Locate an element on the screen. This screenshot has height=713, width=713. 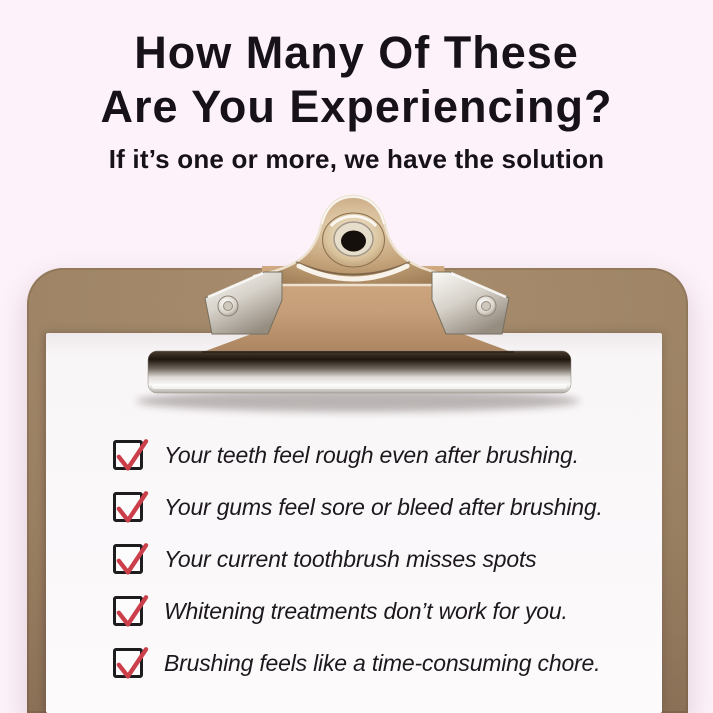
checklist-row: Your current toothbrush misses spots is located at coordinates (373, 559).